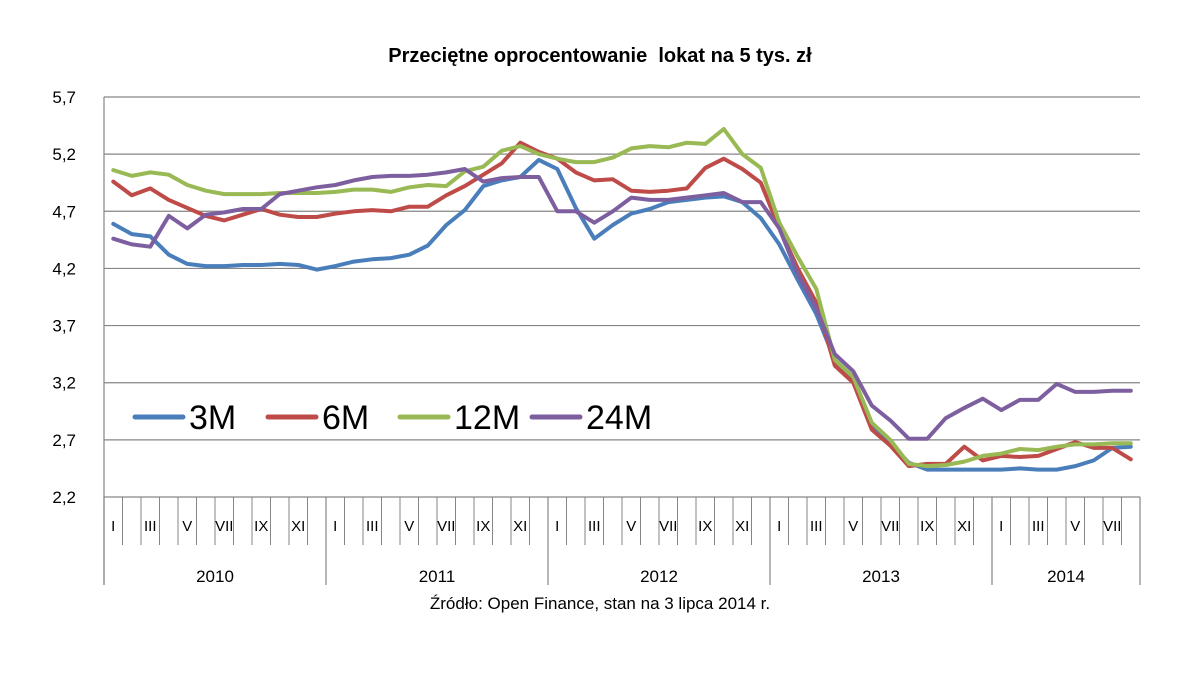 The width and height of the screenshot is (1200, 673). What do you see at coordinates (212, 418) in the screenshot?
I see `legend-label-3m: 3M` at bounding box center [212, 418].